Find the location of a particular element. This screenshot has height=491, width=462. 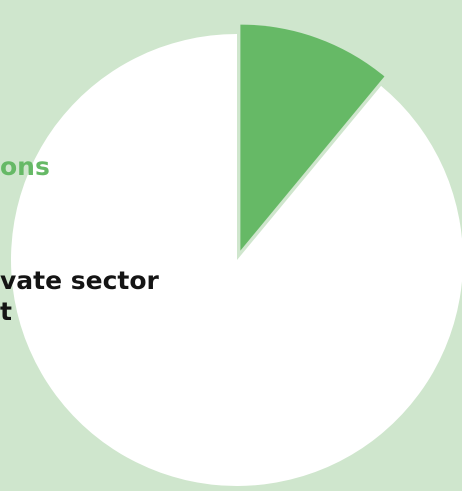

pie-label-green-line-1: ons is located at coordinates (25, 166).